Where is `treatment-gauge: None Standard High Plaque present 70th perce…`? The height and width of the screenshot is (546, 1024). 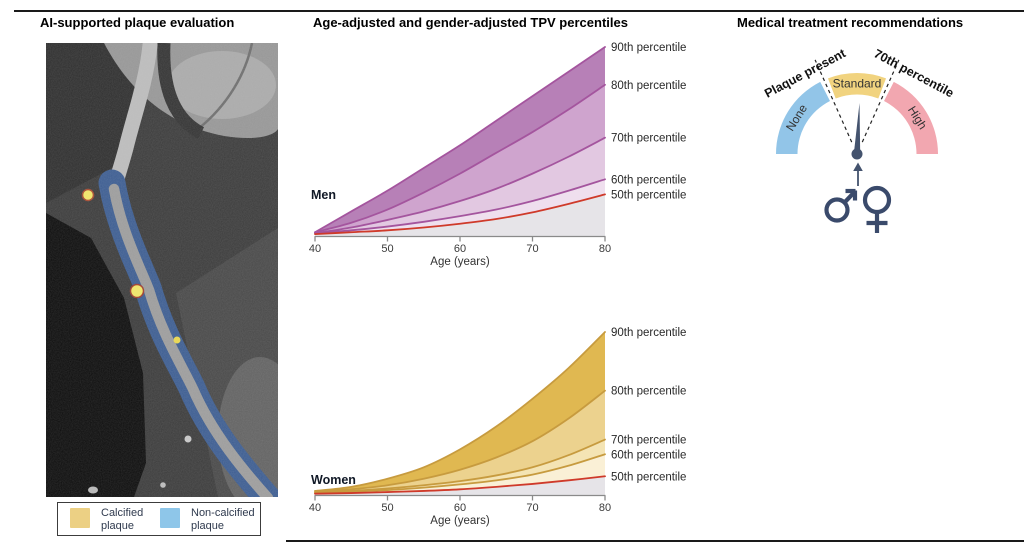
treatment-gauge: None Standard High Plaque present 70th perce… is located at coordinates (867, 142).